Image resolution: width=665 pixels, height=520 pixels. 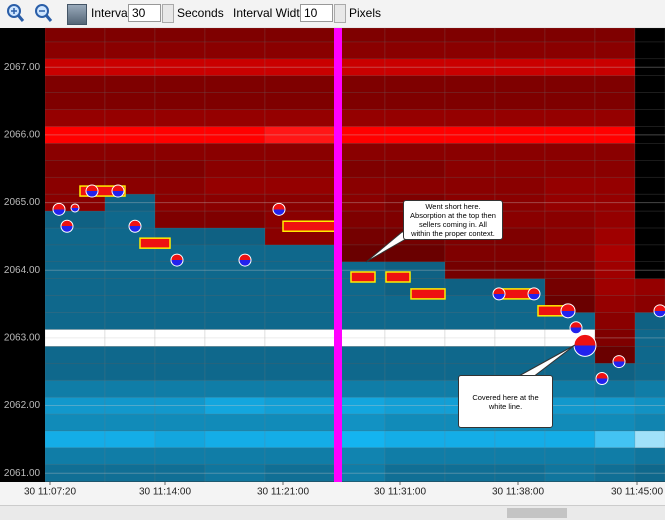 I want to click on zoom-out, so click(x=44, y=13).